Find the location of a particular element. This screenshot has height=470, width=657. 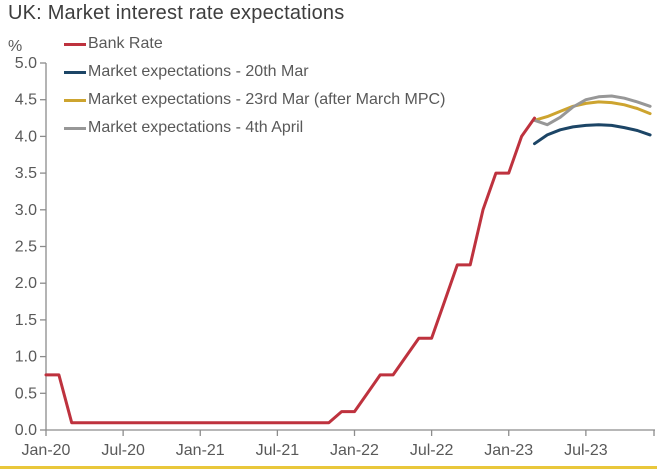

x-tick-label: Jul-20 is located at coordinates (123, 450).